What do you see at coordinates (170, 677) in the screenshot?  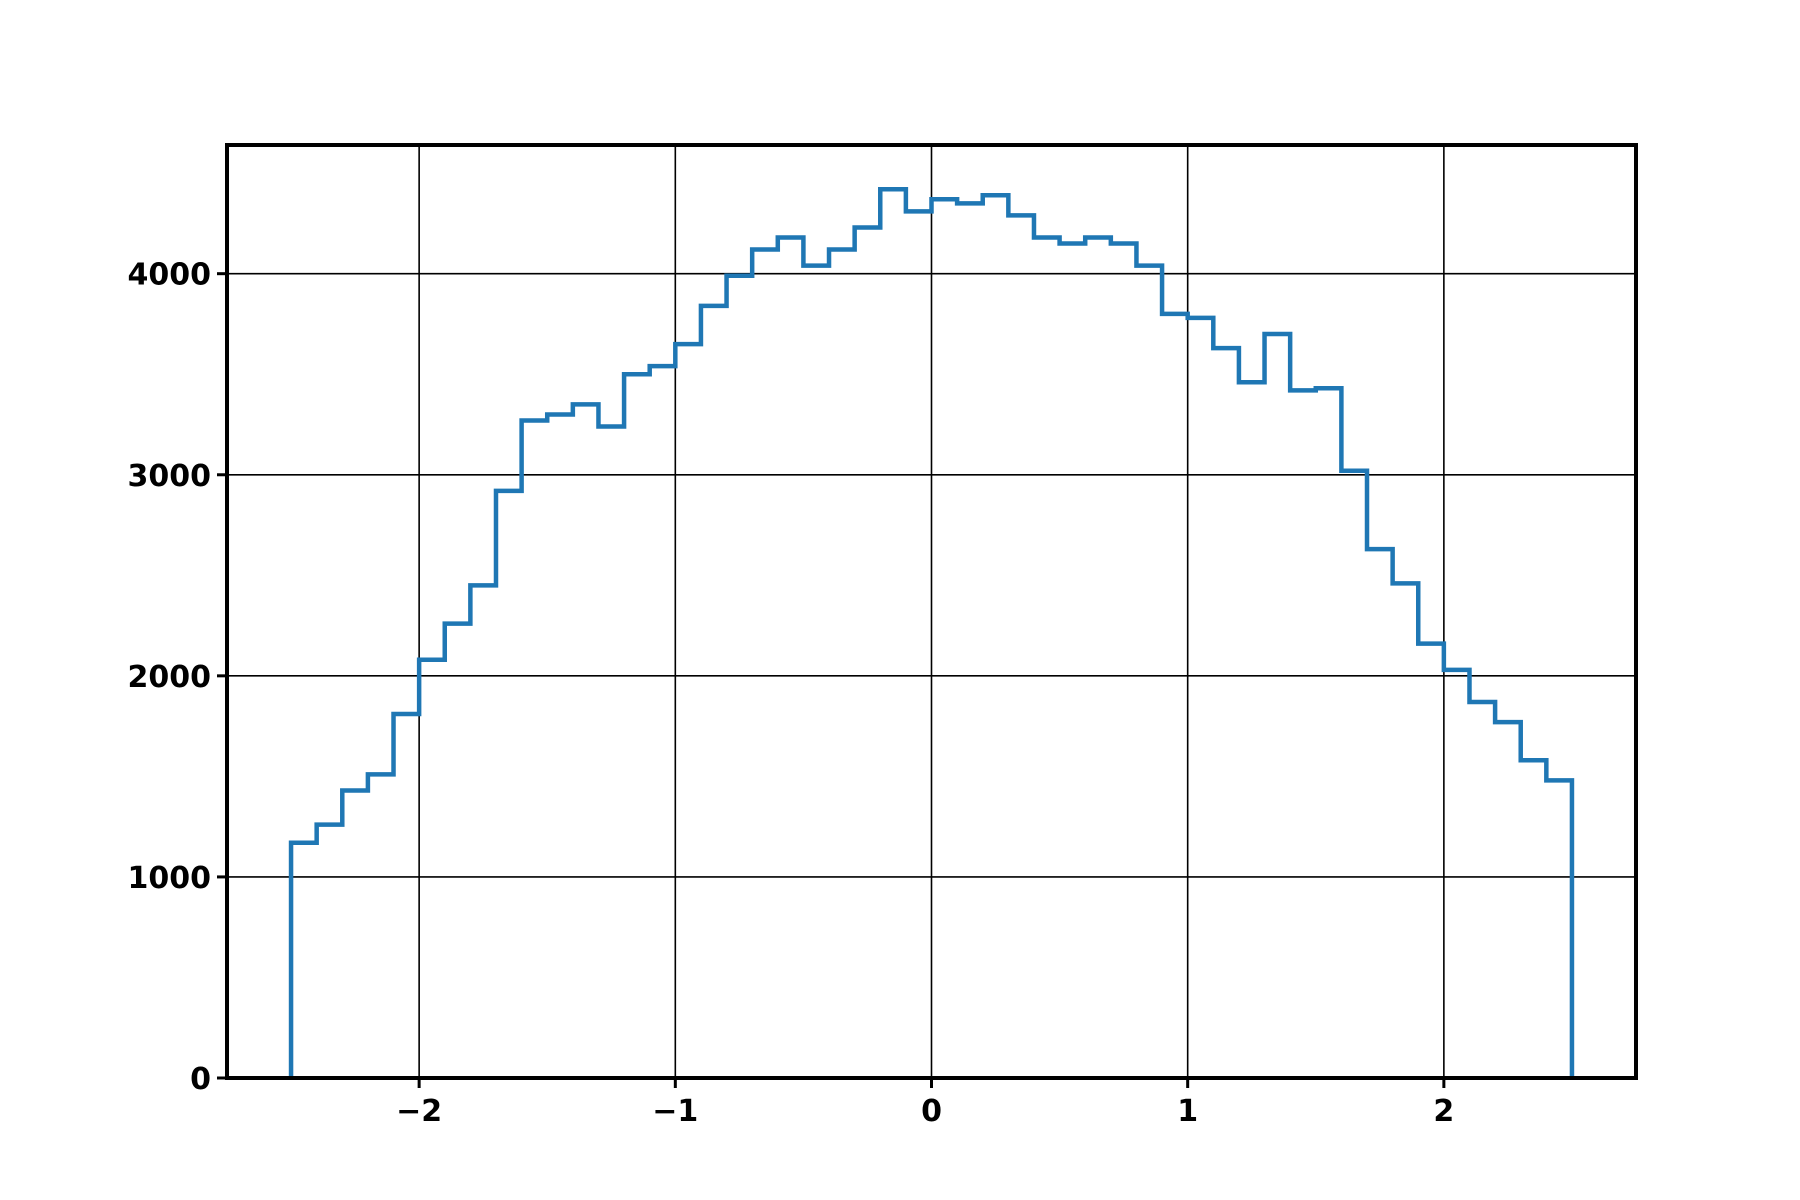 I see `y-tick-label: 2000` at bounding box center [170, 677].